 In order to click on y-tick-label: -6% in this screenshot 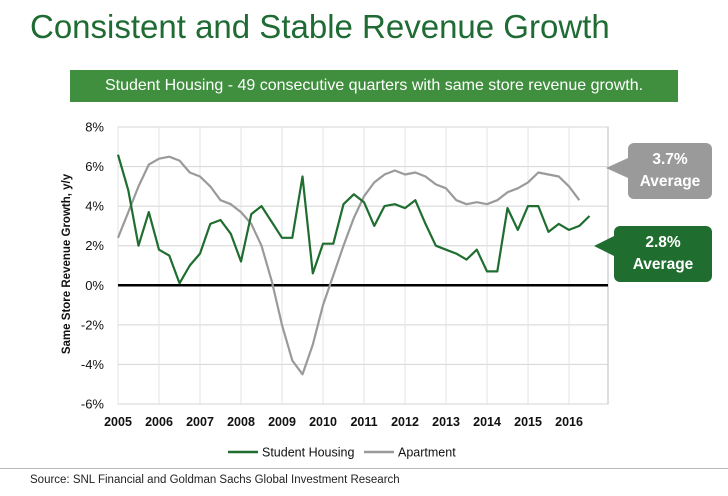, I will do `click(93, 404)`.